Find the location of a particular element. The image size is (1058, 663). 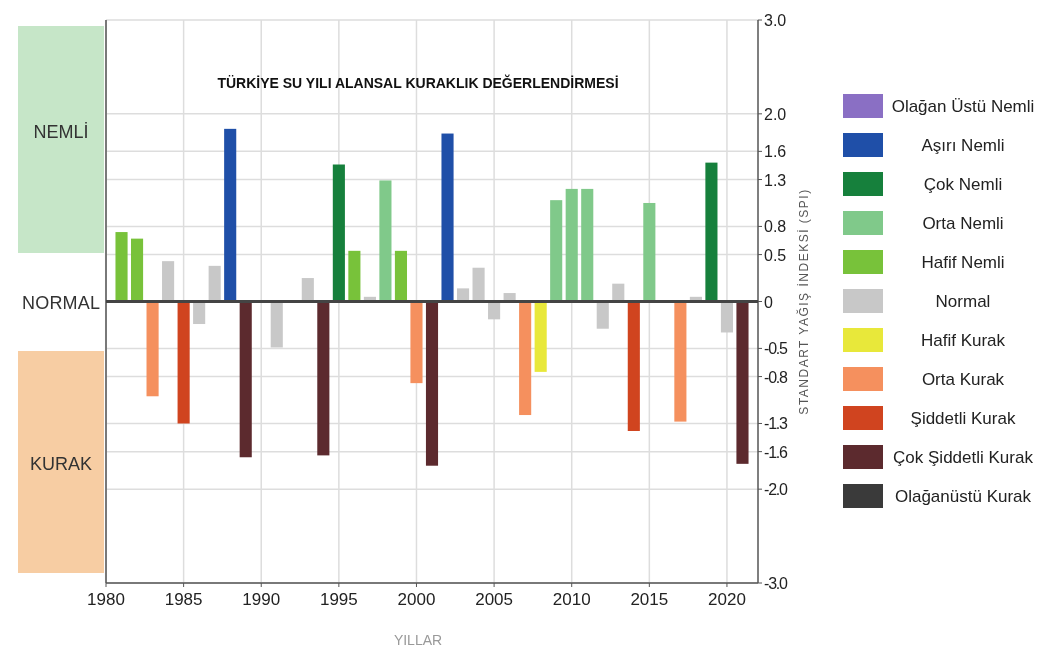

text: NEMLİ is located at coordinates (61, 132).